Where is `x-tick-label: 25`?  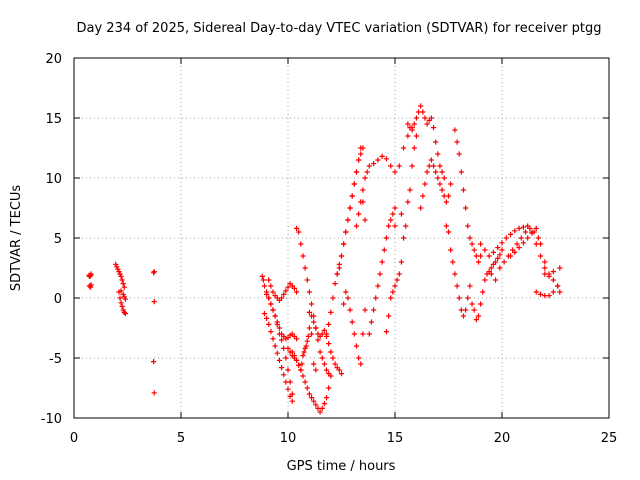 x-tick-label: 25 is located at coordinates (609, 438).